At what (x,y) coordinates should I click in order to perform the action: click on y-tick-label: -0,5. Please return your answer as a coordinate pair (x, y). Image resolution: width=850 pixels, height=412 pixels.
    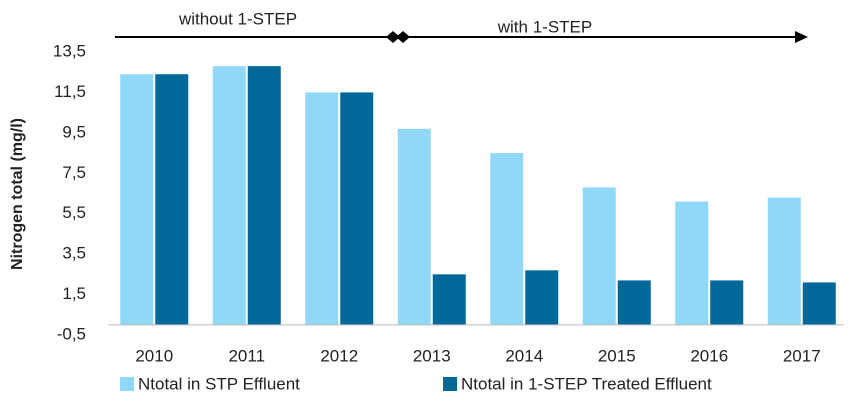
    Looking at the image, I should click on (71, 333).